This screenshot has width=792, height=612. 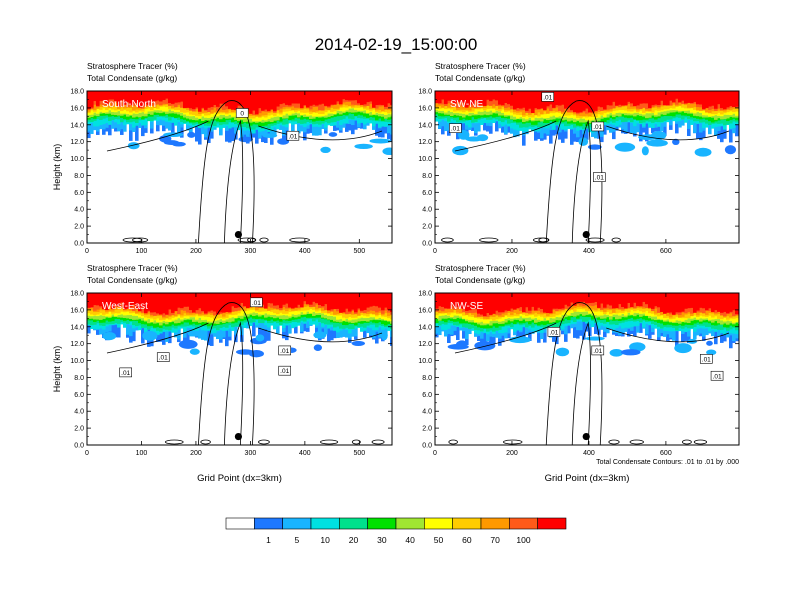 I want to click on colorbar-label: 100, so click(x=523, y=540).